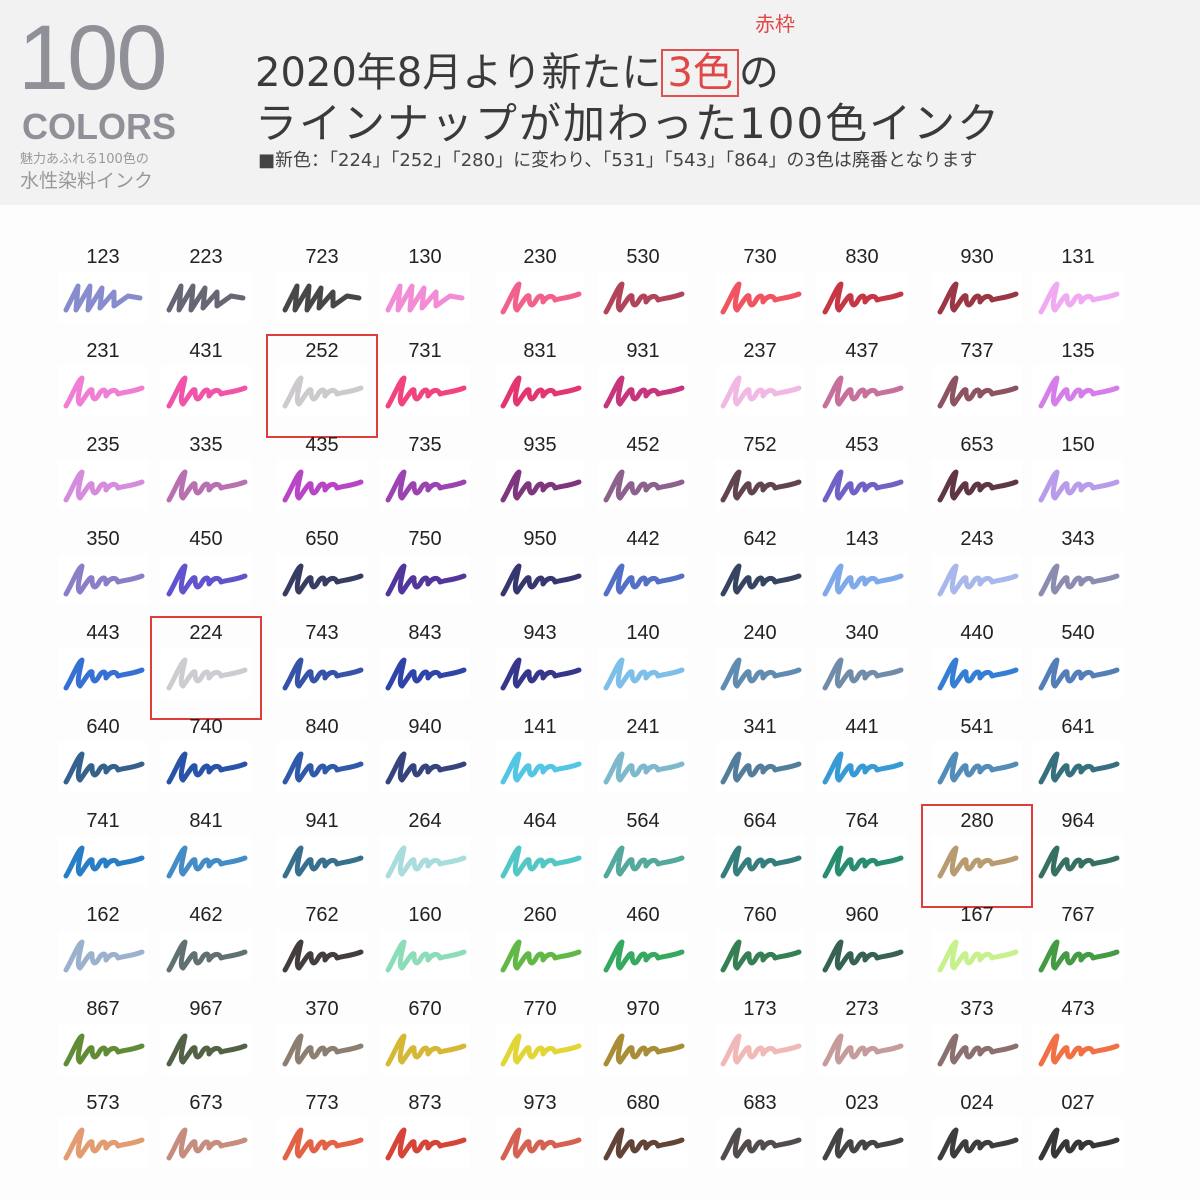 Image resolution: width=1200 pixels, height=1200 pixels. What do you see at coordinates (84, 159) in the screenshot?
I see `tagline-1: 魅力あふれる100色の` at bounding box center [84, 159].